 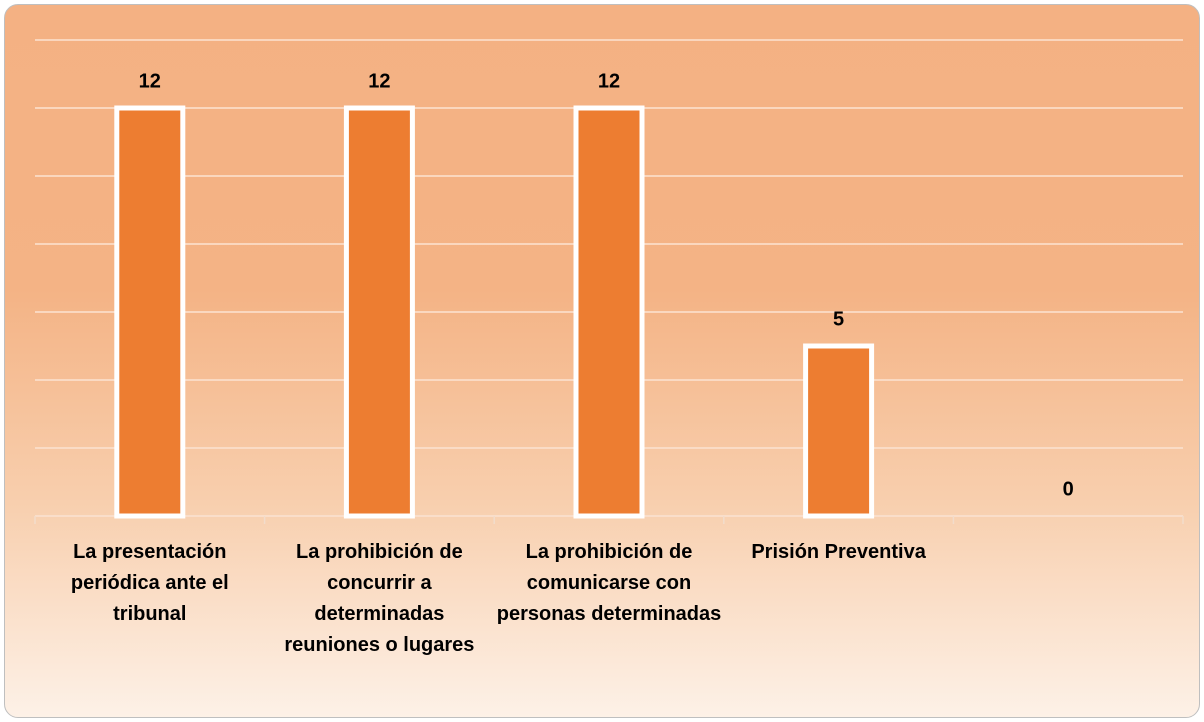 I want to click on data-label: 5, so click(x=838, y=319).